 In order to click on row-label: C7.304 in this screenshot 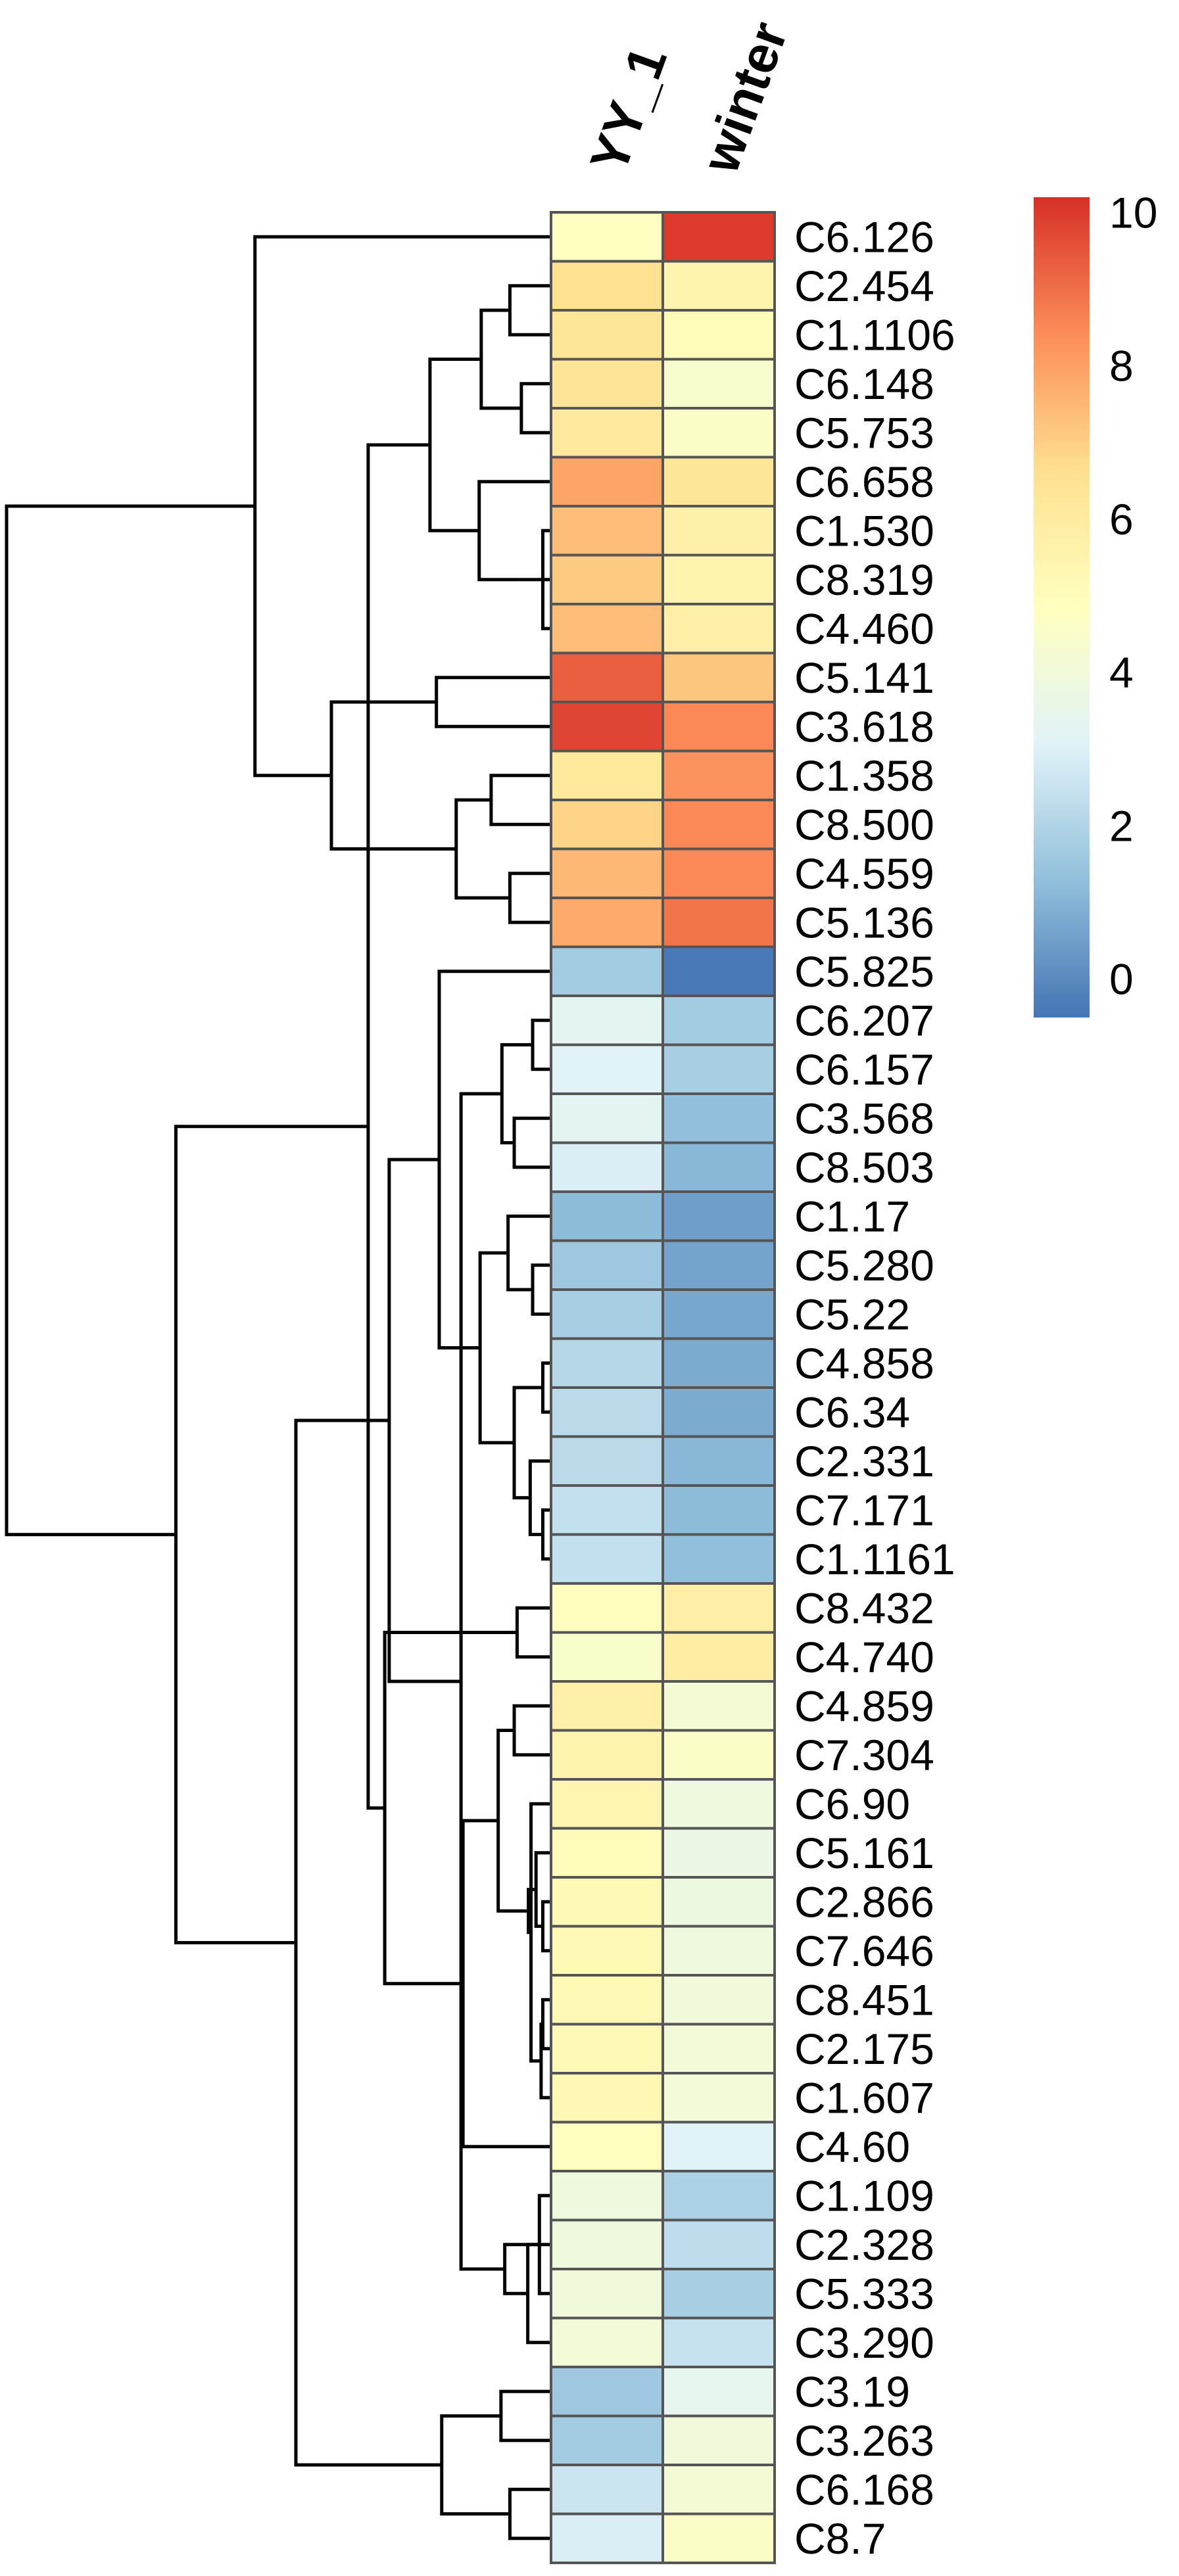, I will do `click(864, 1755)`.